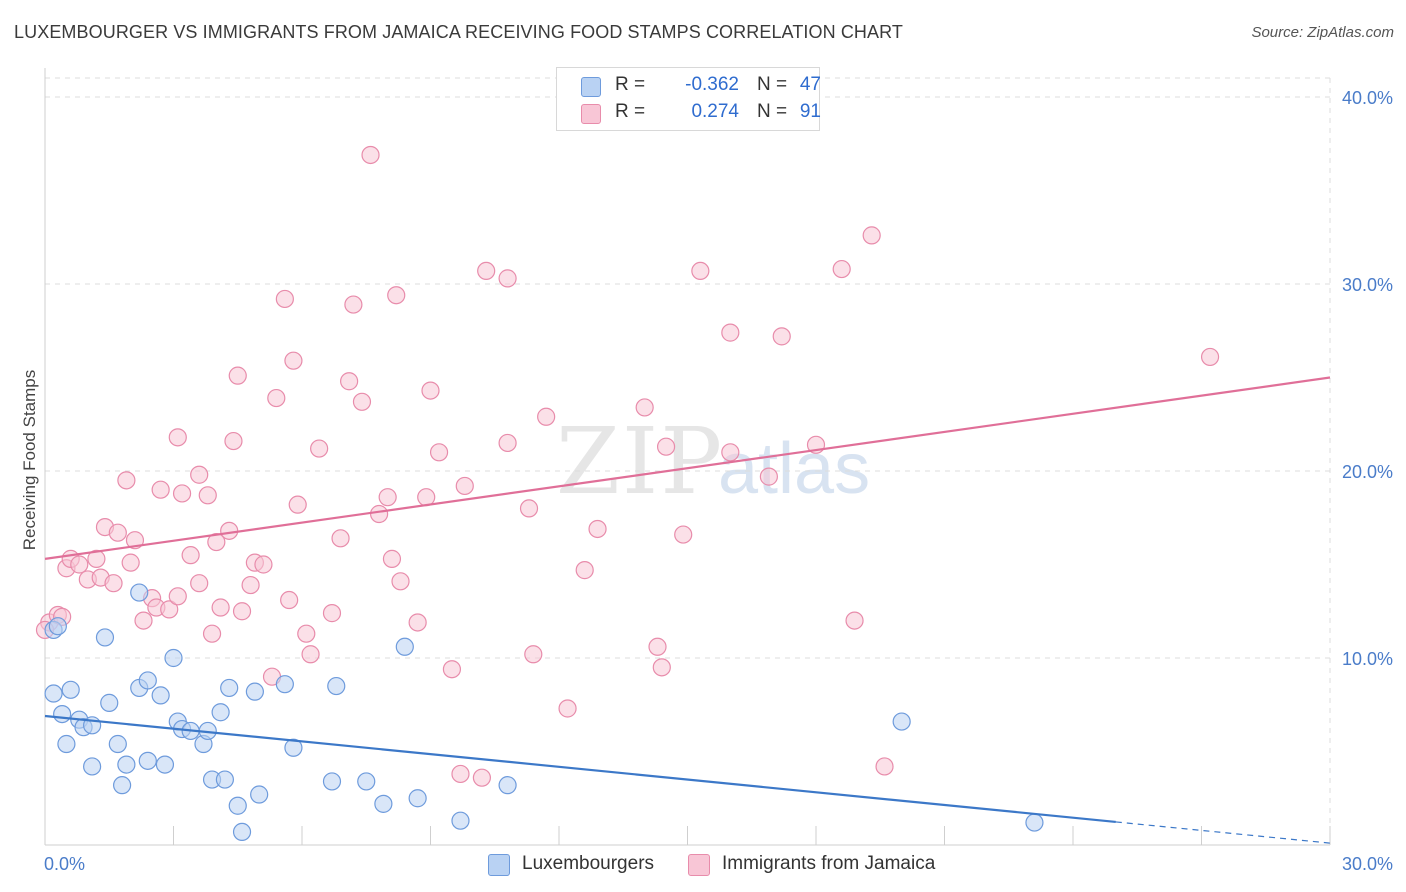 Image resolution: width=1406 pixels, height=892 pixels. I want to click on luxembourger-trend-extension, so click(1223, 832).